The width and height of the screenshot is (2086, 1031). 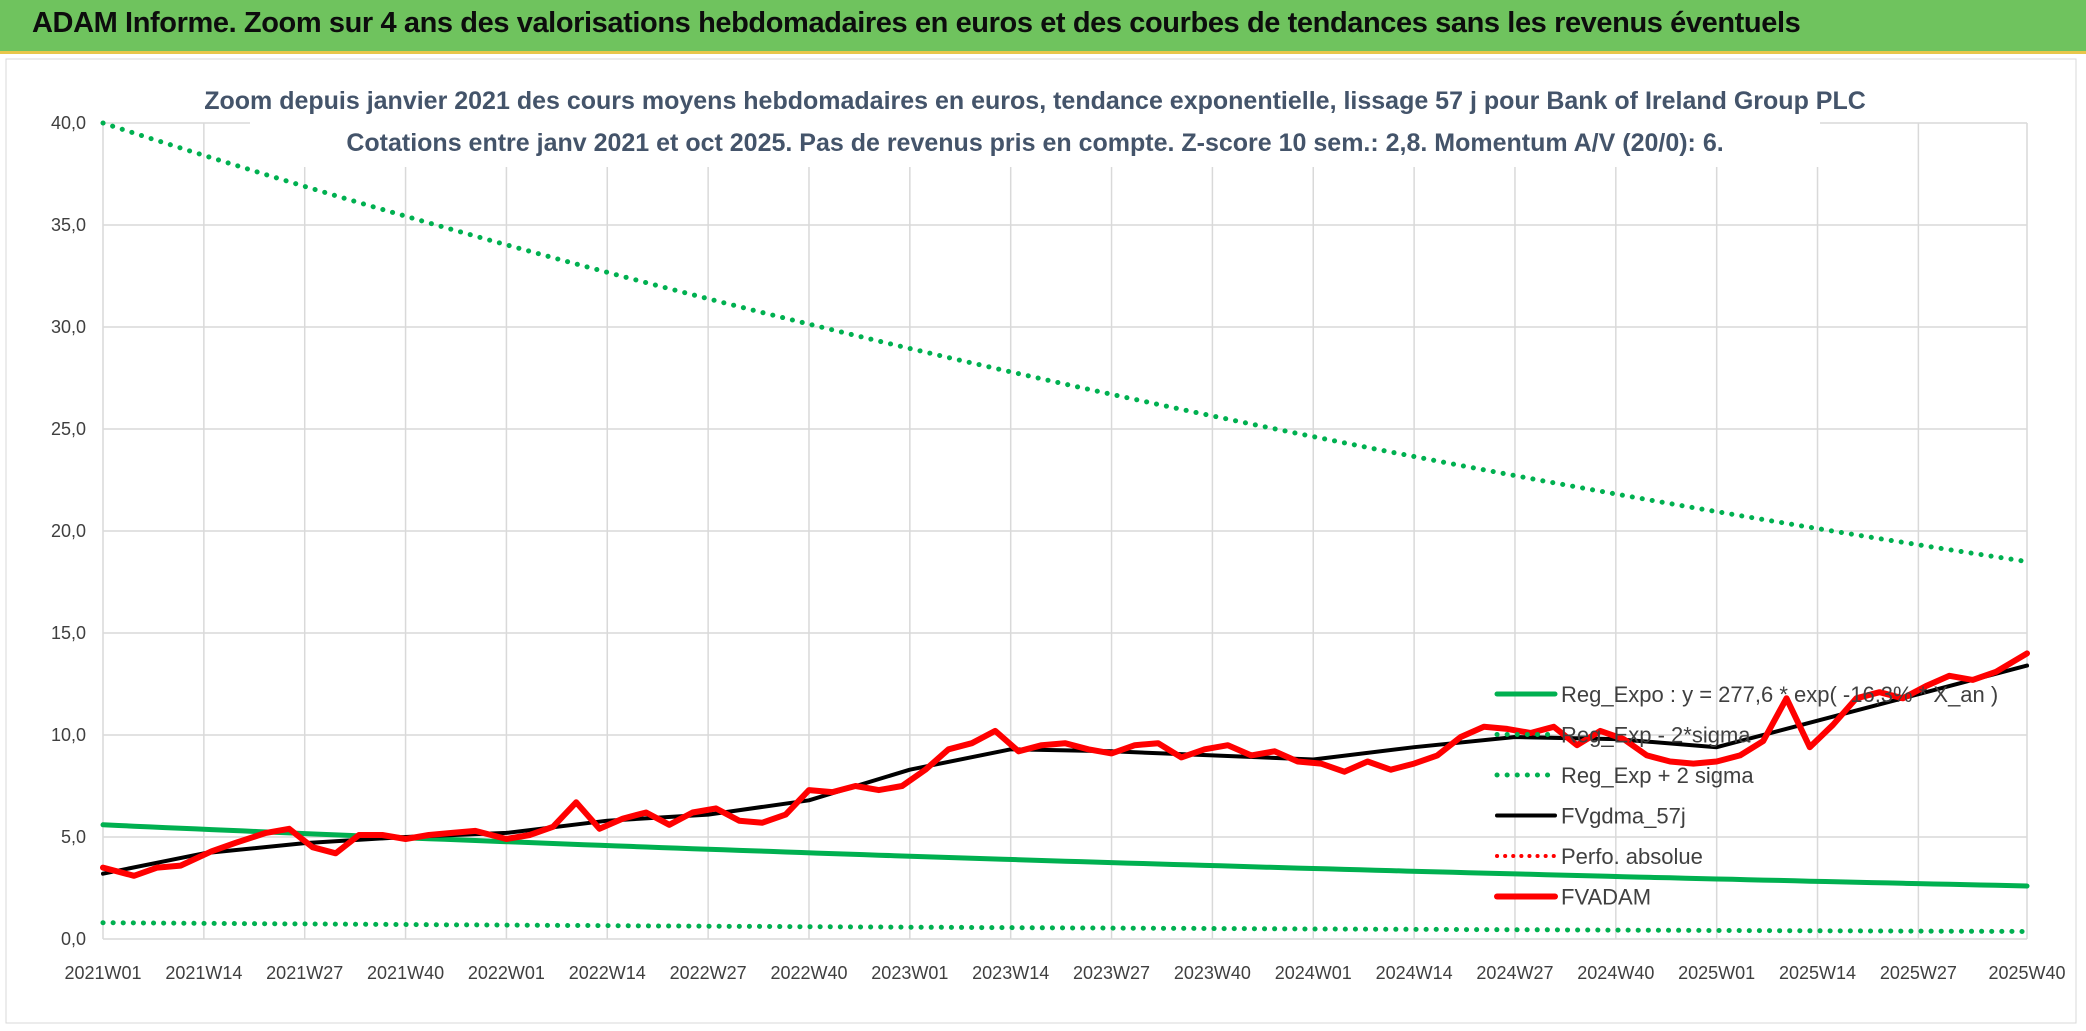 What do you see at coordinates (2026, 973) in the screenshot?
I see `x-tick-label: 2025W40` at bounding box center [2026, 973].